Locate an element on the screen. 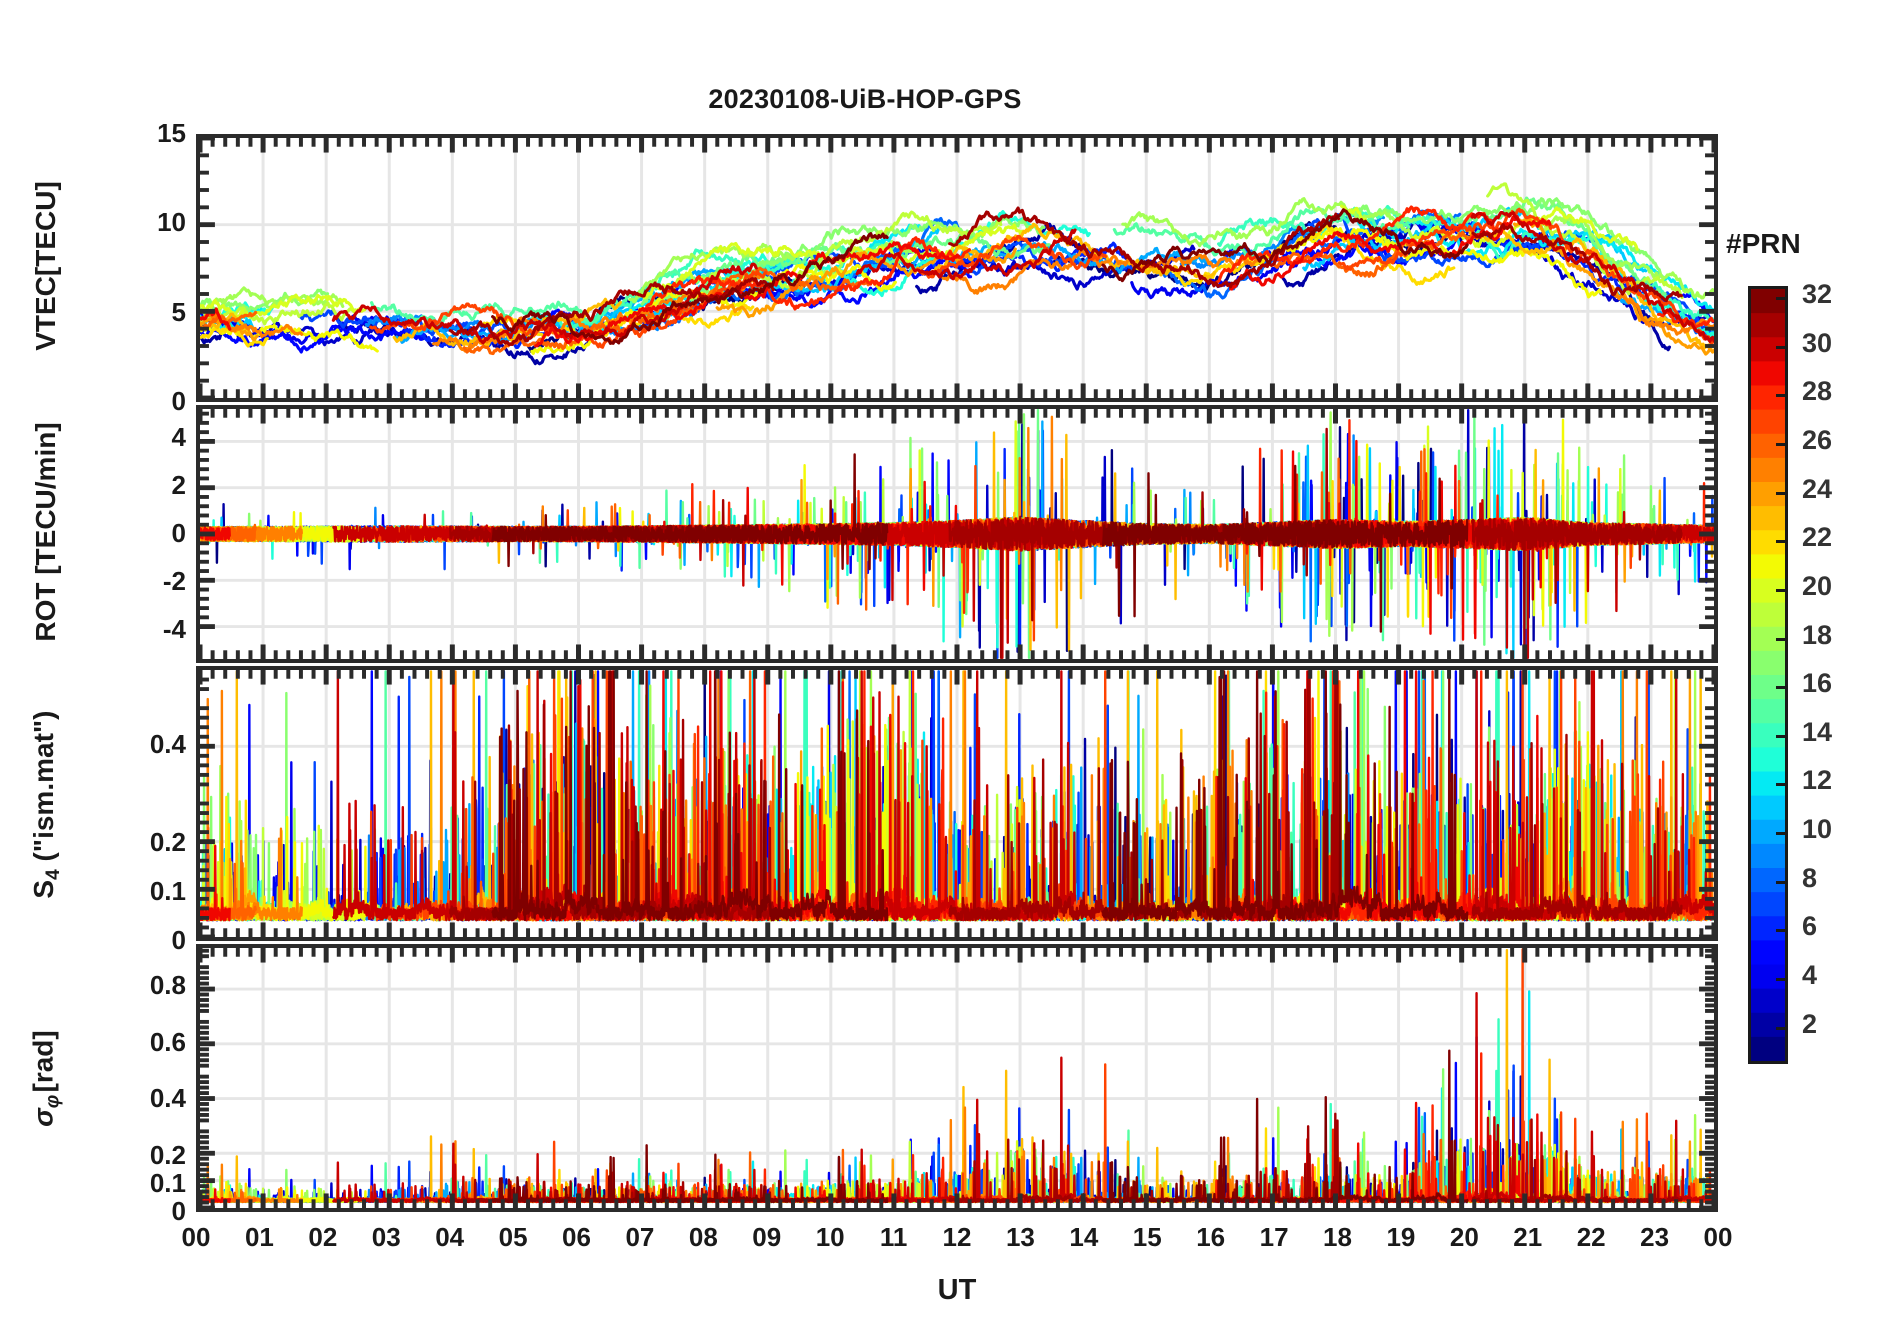  ytick-label-rot-3: 2 is located at coordinates (178, 485).